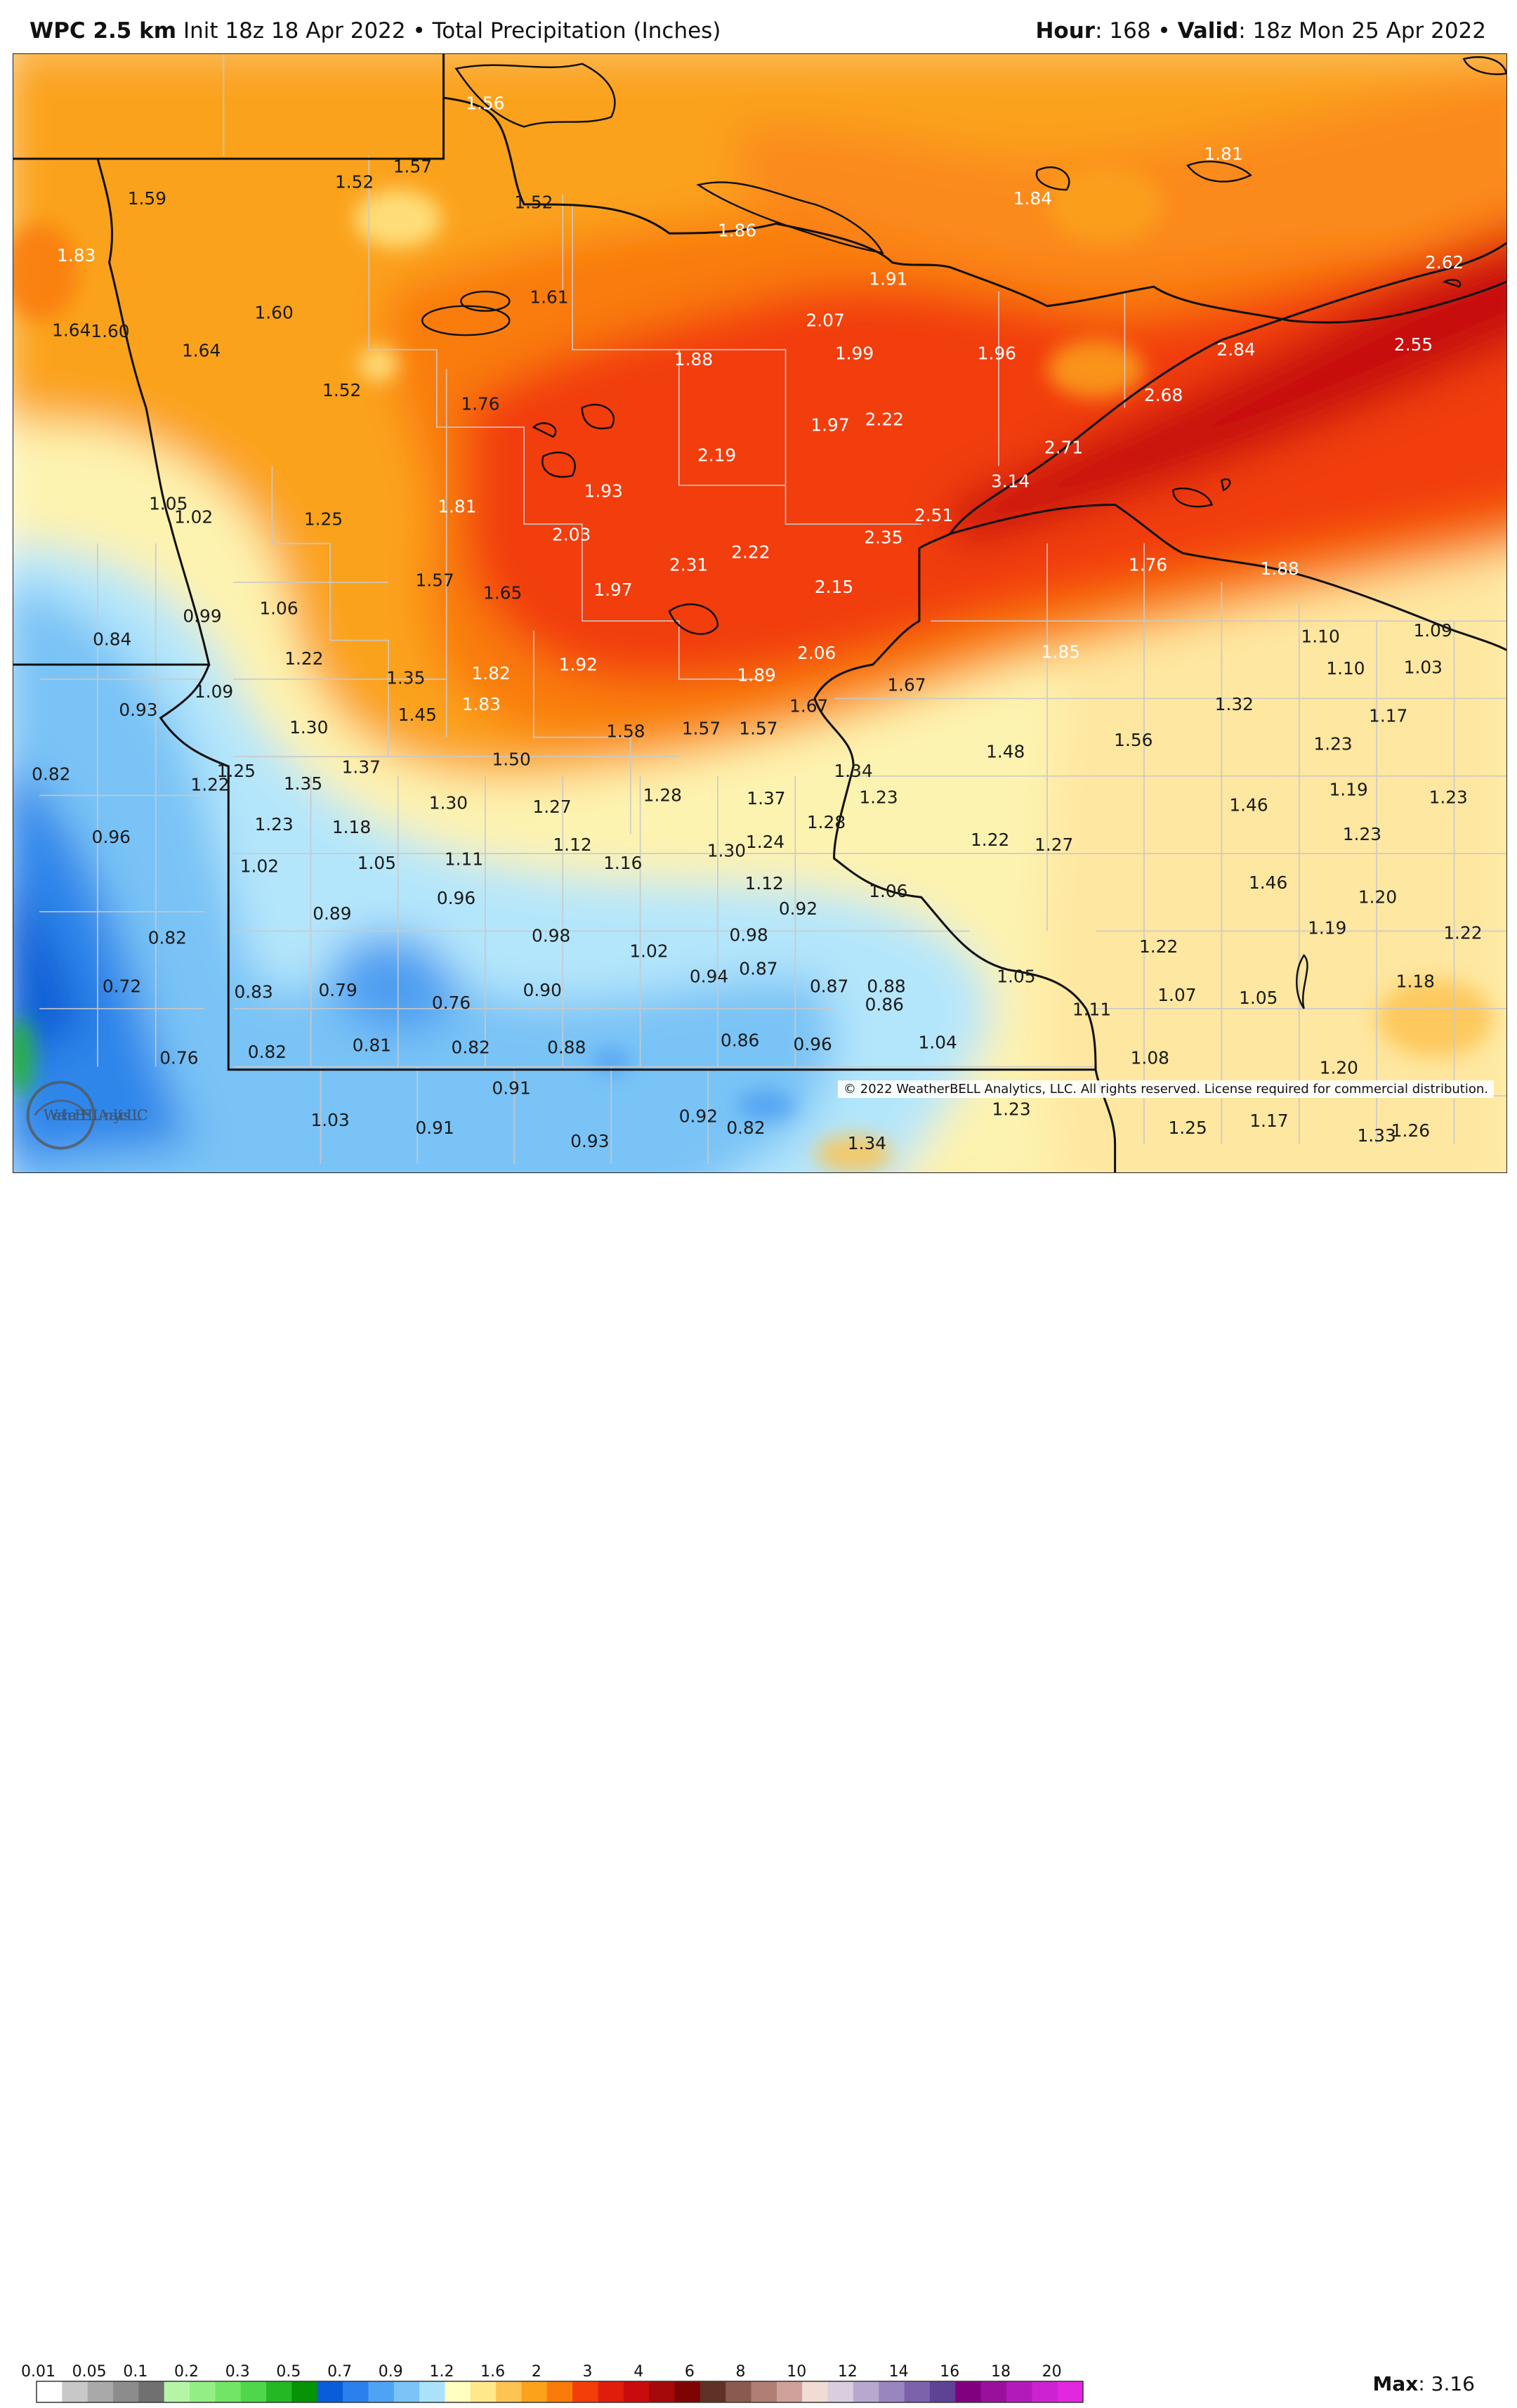 The image size is (1517, 2408). I want to click on precip-value-label: 0.96, so click(813, 1044).